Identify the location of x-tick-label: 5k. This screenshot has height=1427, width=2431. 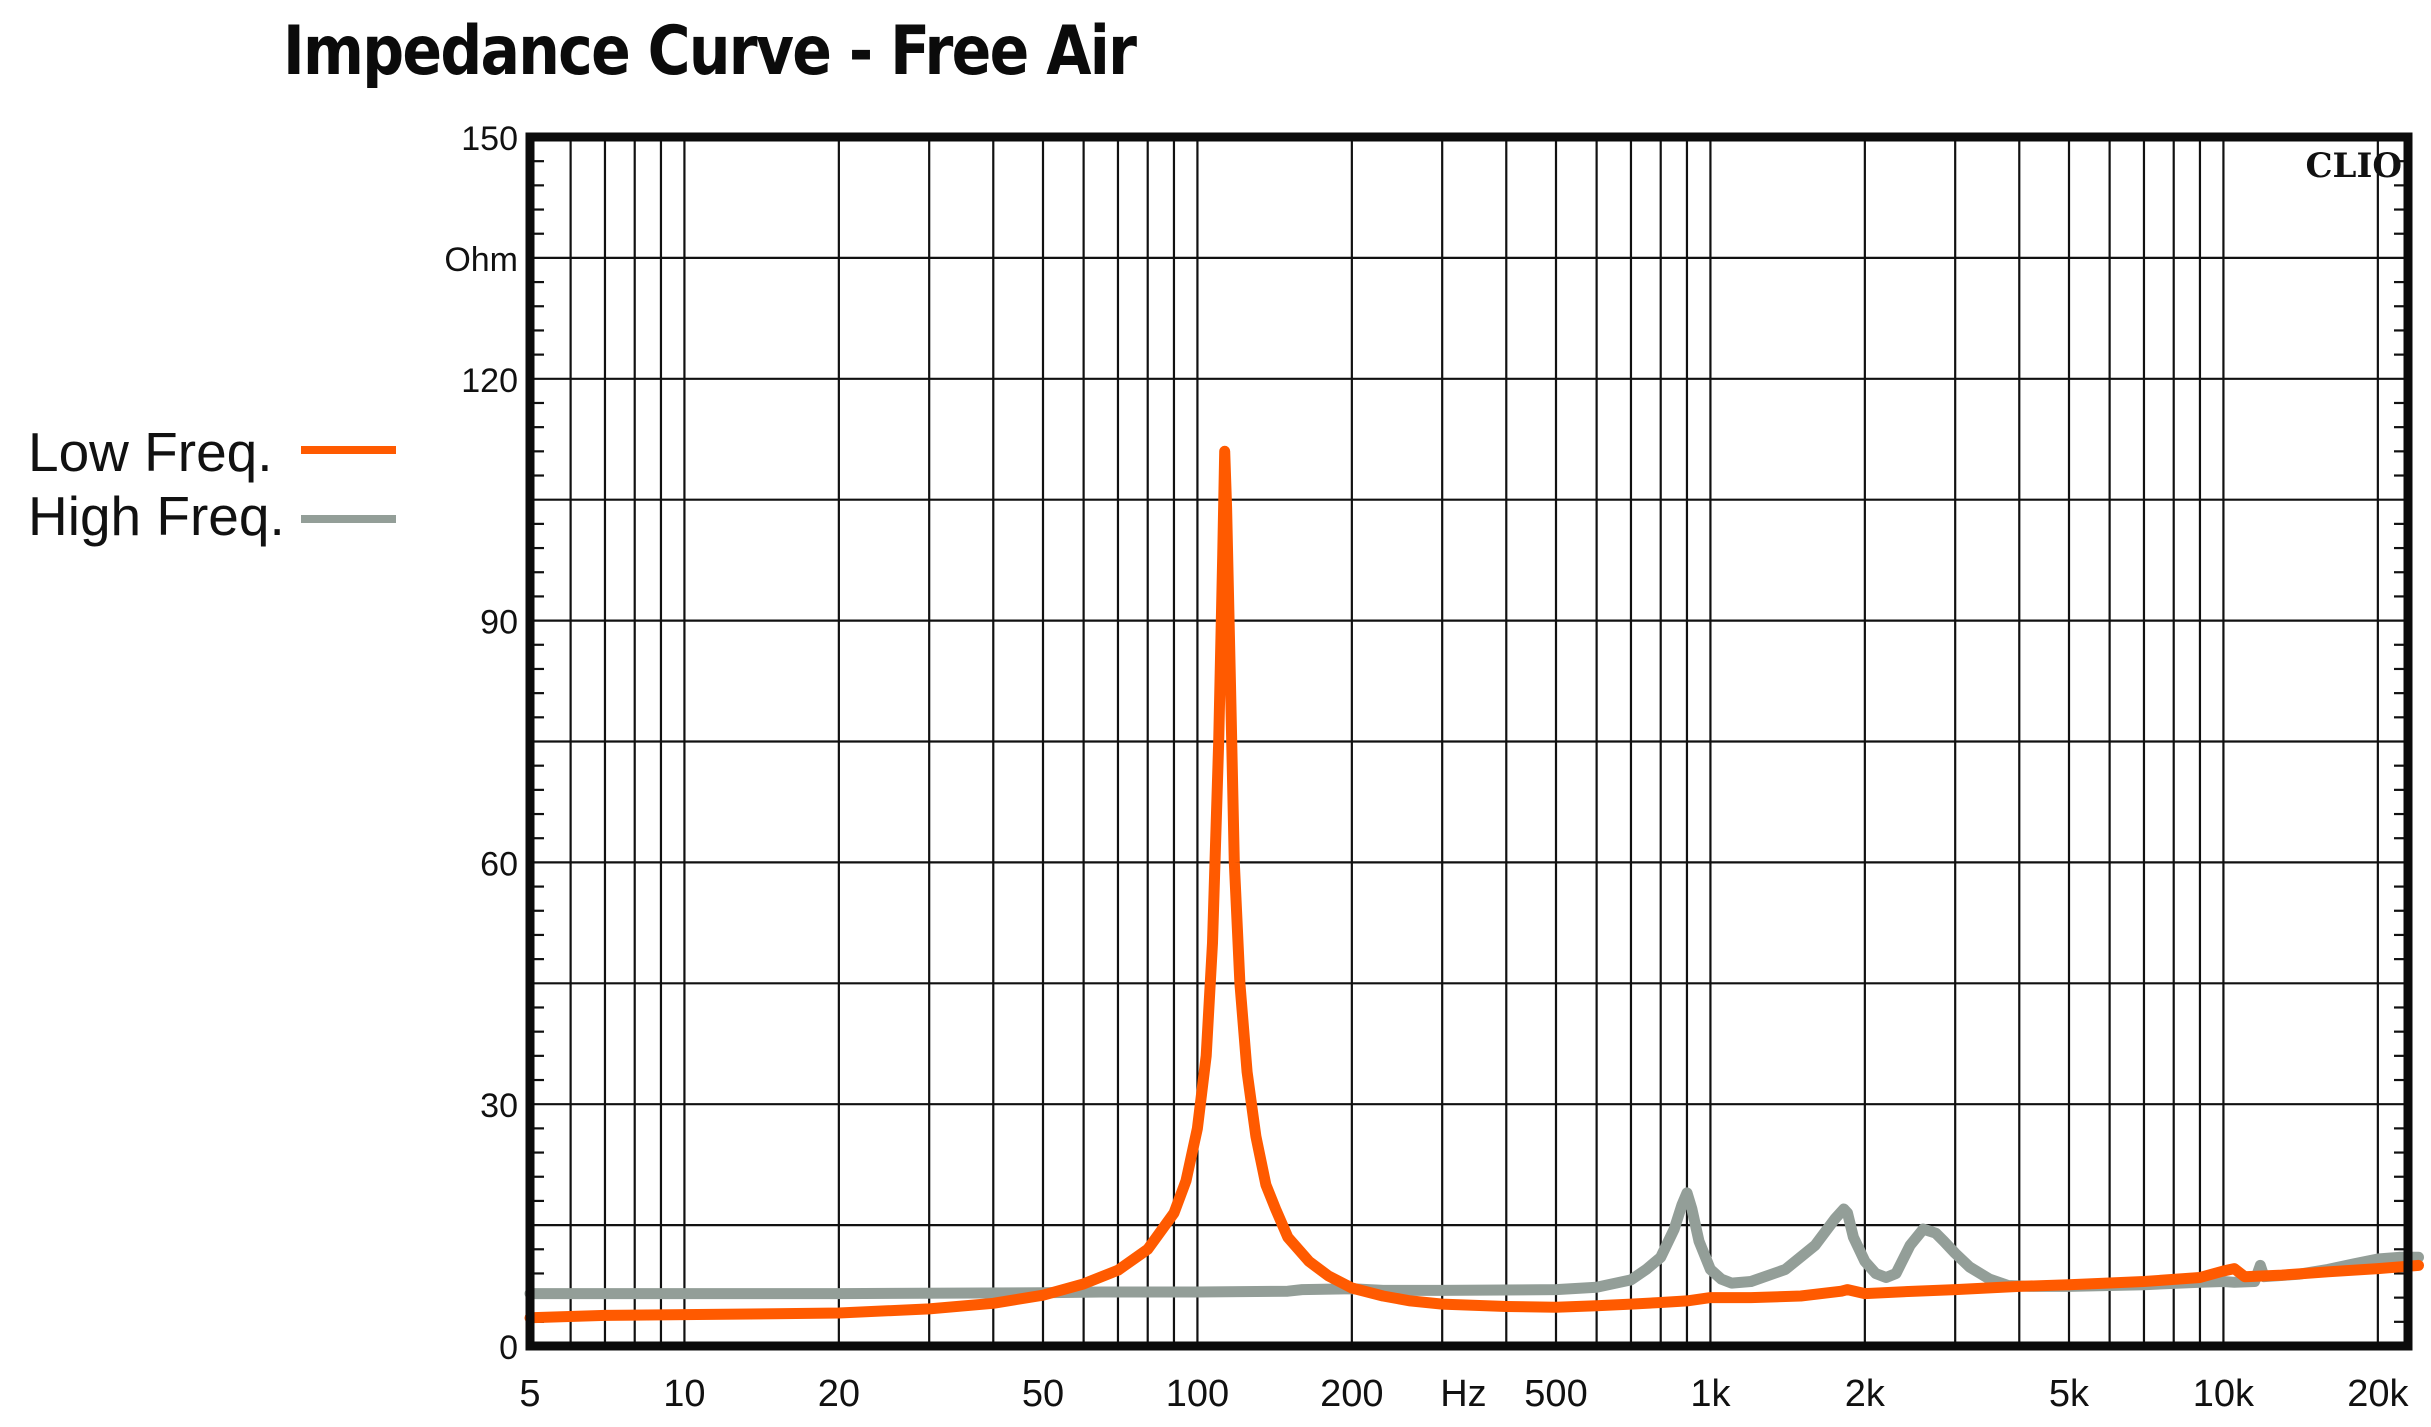
(2069, 1394).